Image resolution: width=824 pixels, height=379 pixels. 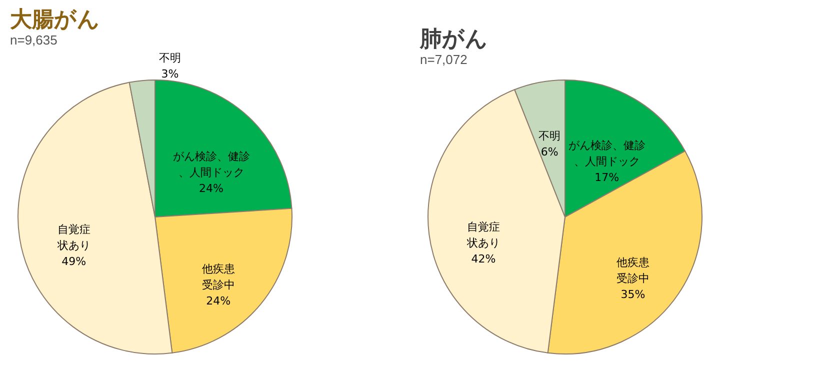 I want to click on data-label: 6%, so click(x=549, y=151).